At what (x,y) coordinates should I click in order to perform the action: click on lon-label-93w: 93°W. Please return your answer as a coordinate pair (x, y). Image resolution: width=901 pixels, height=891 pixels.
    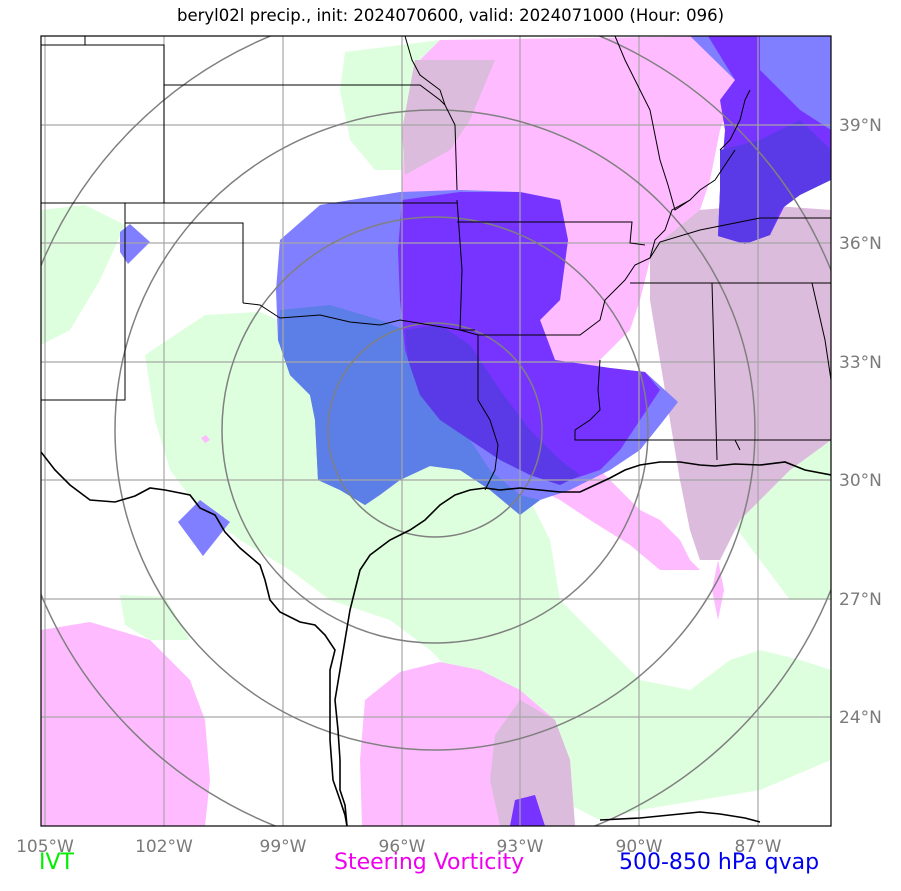
    Looking at the image, I should click on (520, 847).